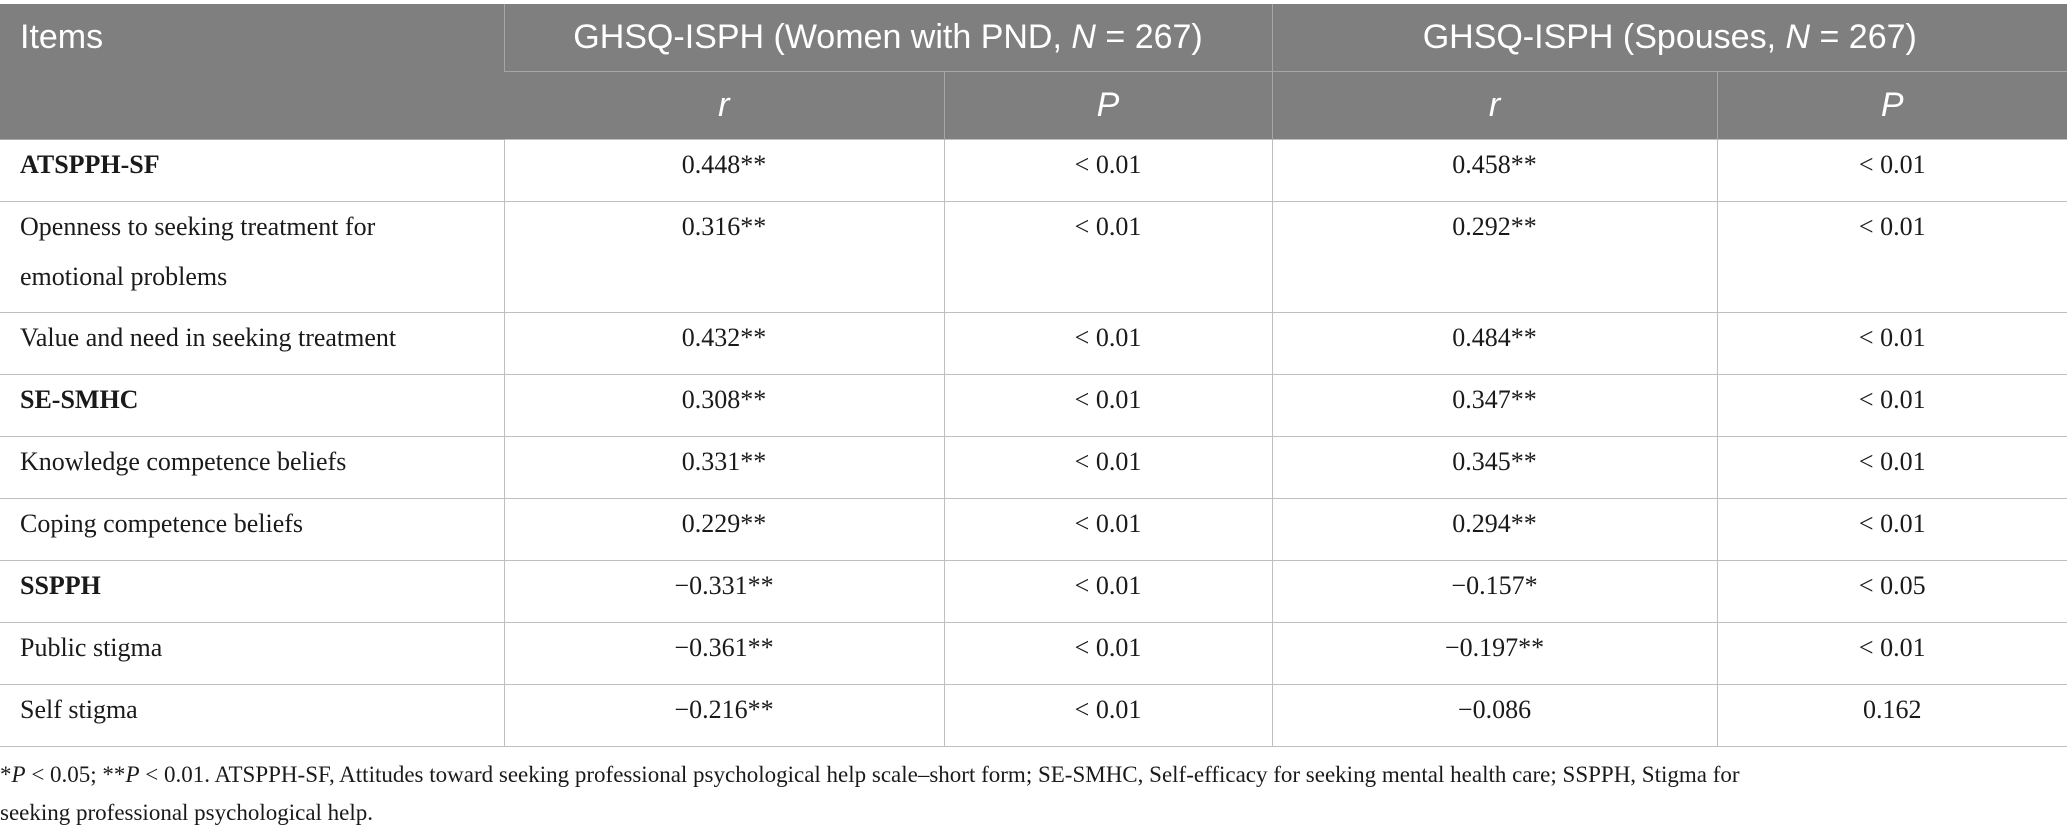 The image size is (2067, 839). I want to click on spouses-r-value: 0.294**, so click(1494, 529).